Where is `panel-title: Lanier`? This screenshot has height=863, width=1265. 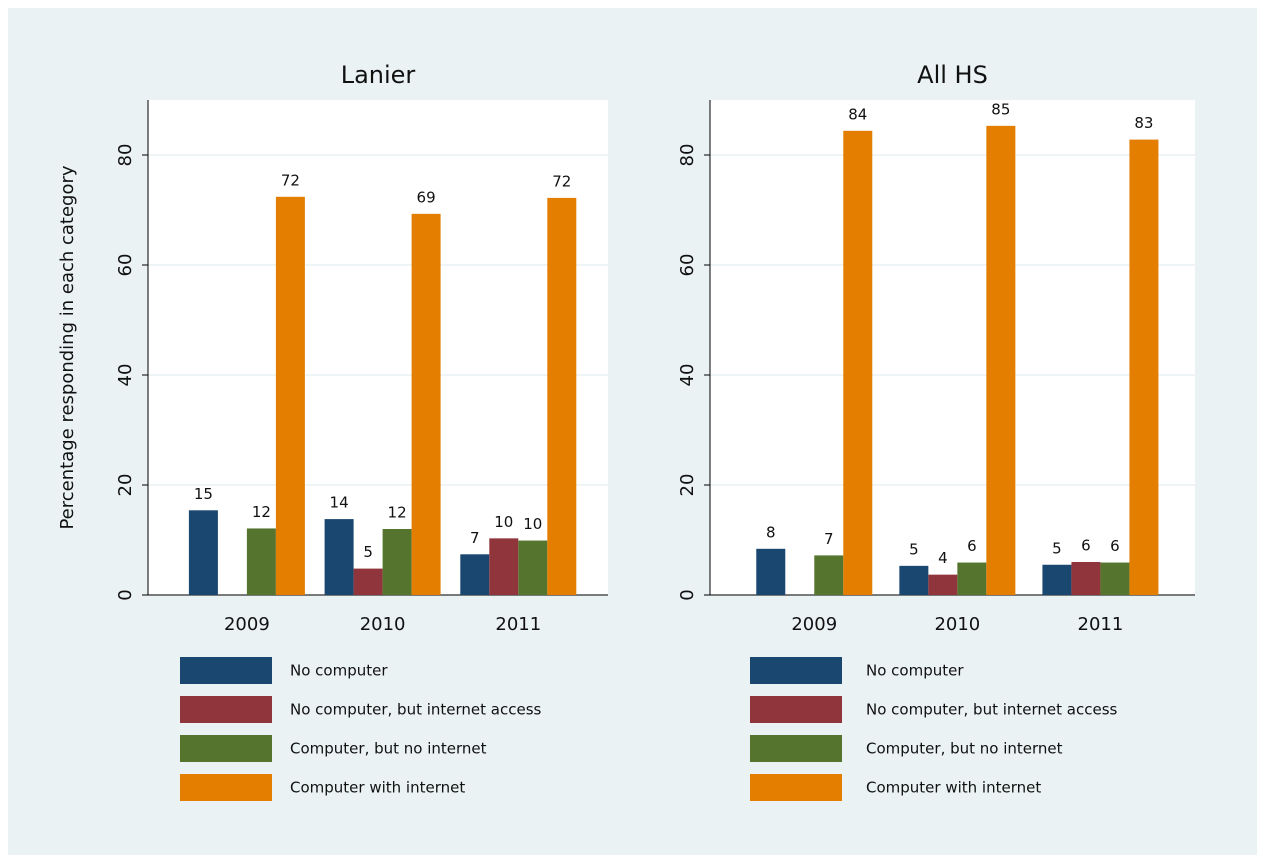 panel-title: Lanier is located at coordinates (378, 75).